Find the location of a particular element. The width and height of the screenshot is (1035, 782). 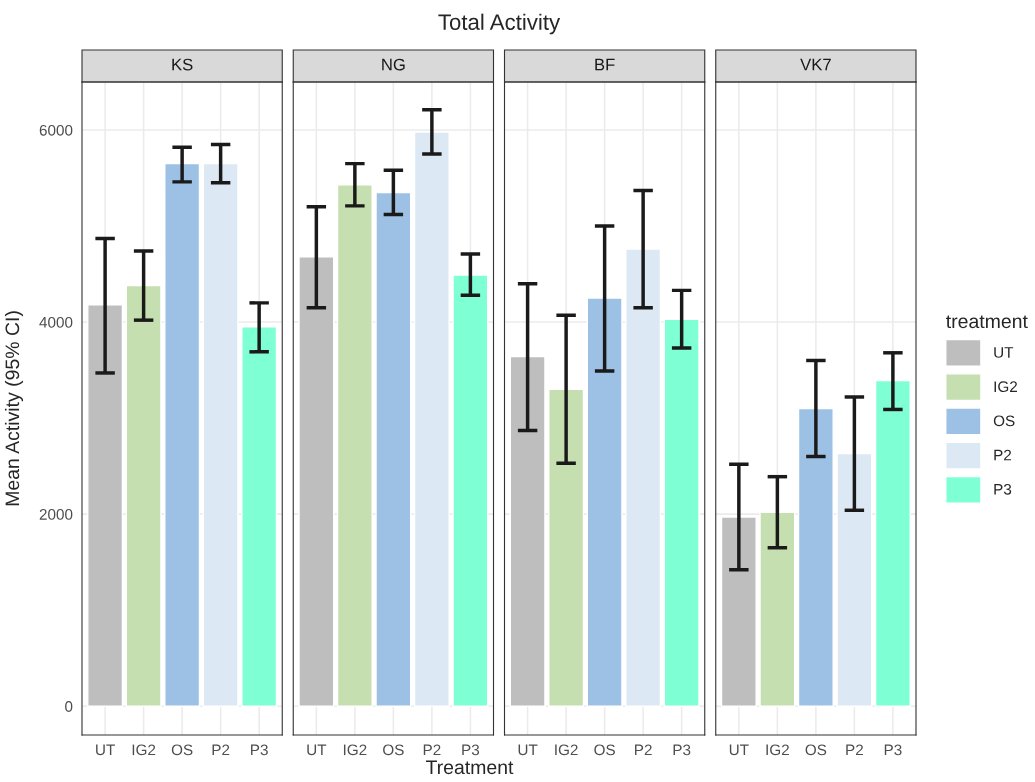

category-label: P3 is located at coordinates (1003, 489).